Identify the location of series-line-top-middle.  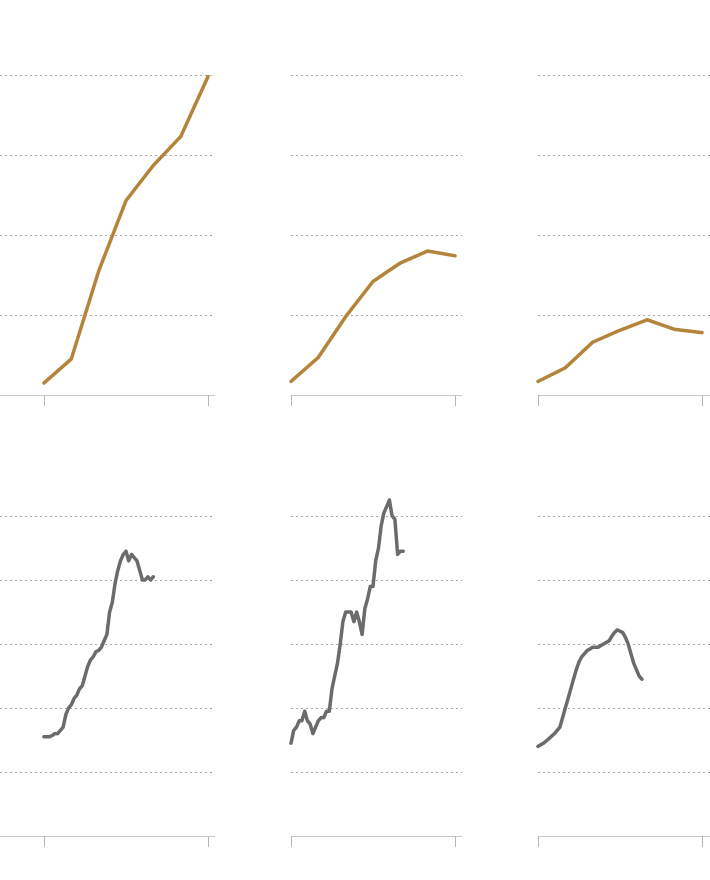
(373, 316).